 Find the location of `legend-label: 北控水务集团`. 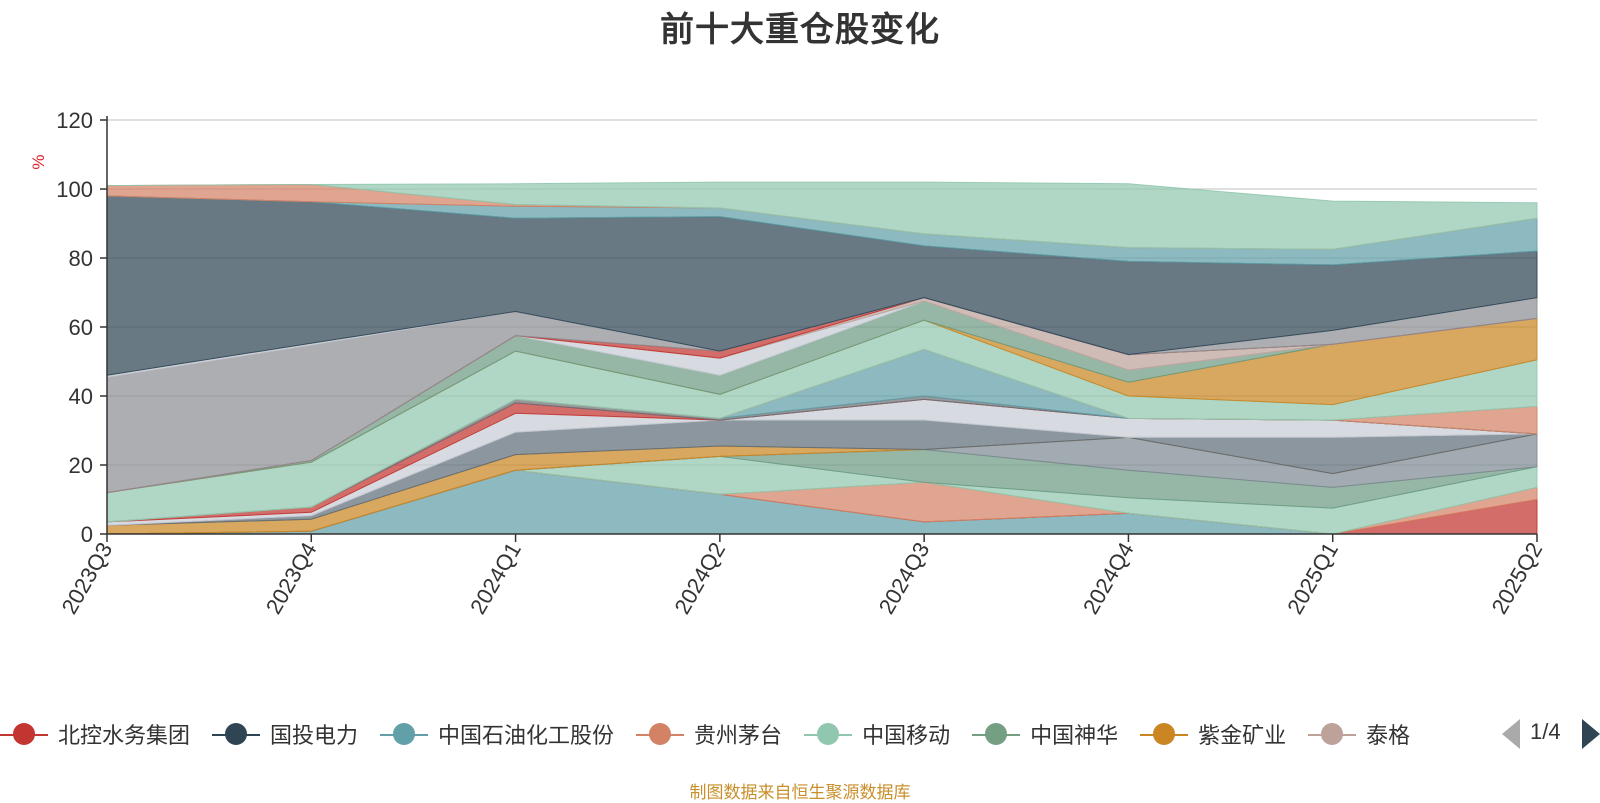

legend-label: 北控水务集团 is located at coordinates (124, 735).